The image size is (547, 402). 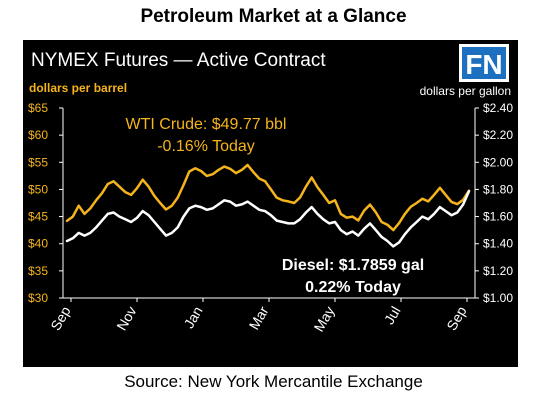 What do you see at coordinates (78, 88) in the screenshot?
I see `left-axis-unit-label: dollars per barrel` at bounding box center [78, 88].